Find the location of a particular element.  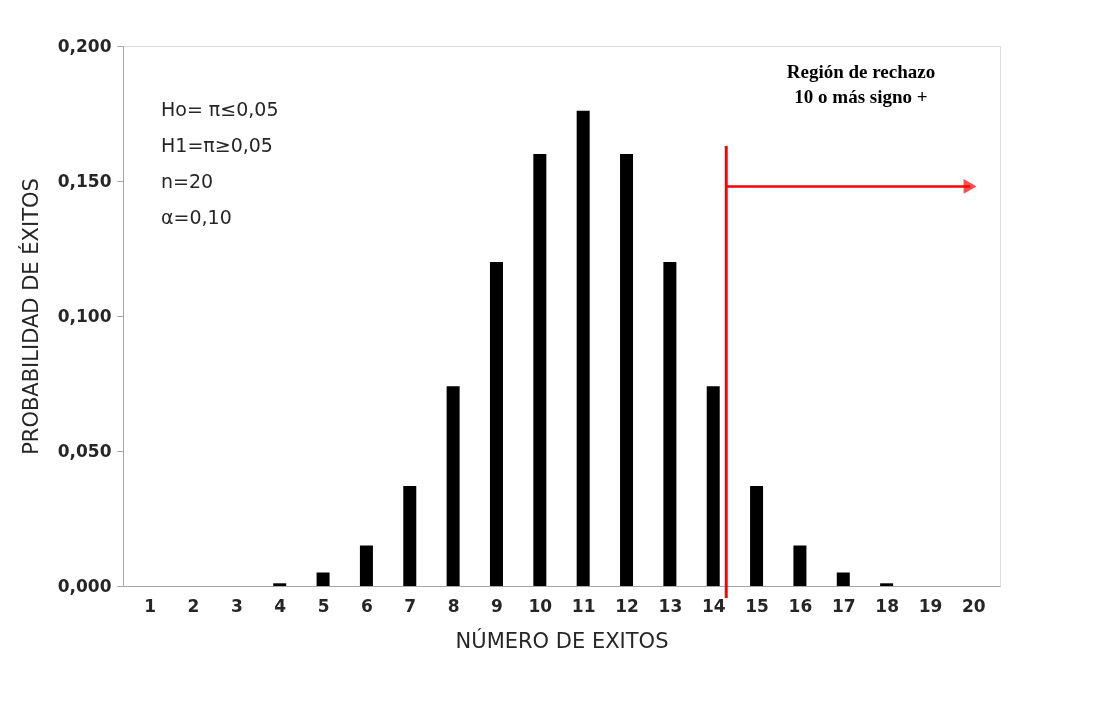

x-tick-label: 4 is located at coordinates (280, 605).